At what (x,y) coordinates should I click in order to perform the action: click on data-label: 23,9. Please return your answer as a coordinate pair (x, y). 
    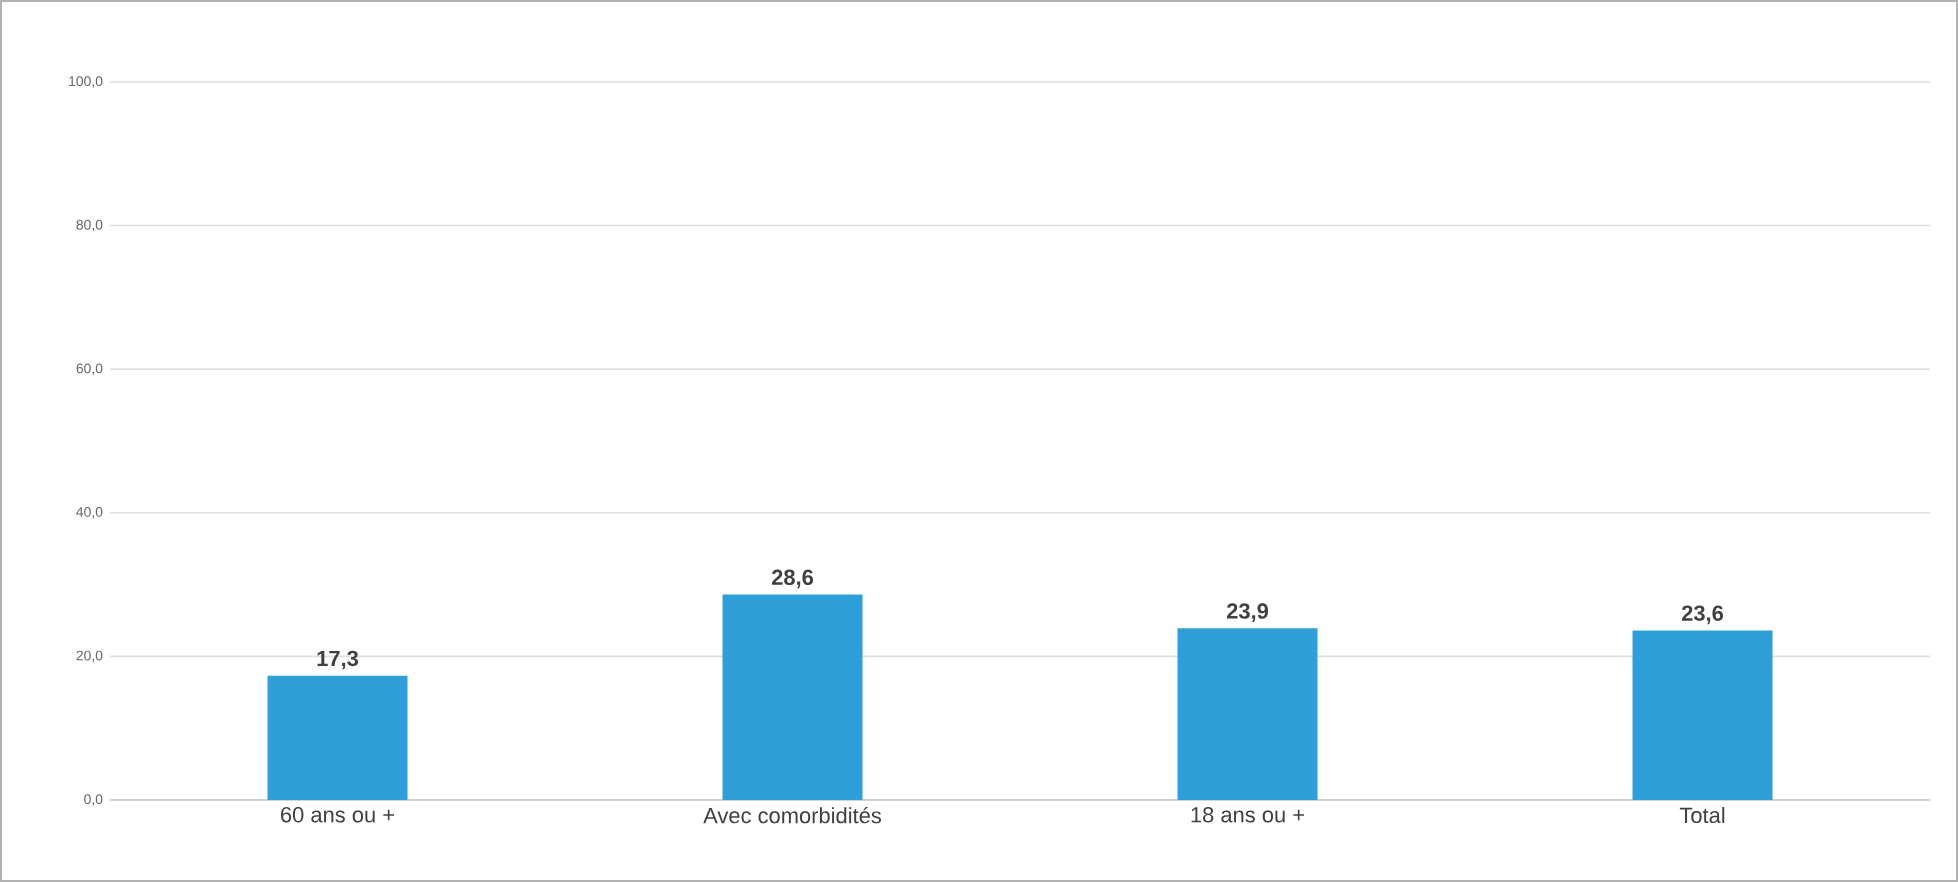
    Looking at the image, I should click on (1247, 612).